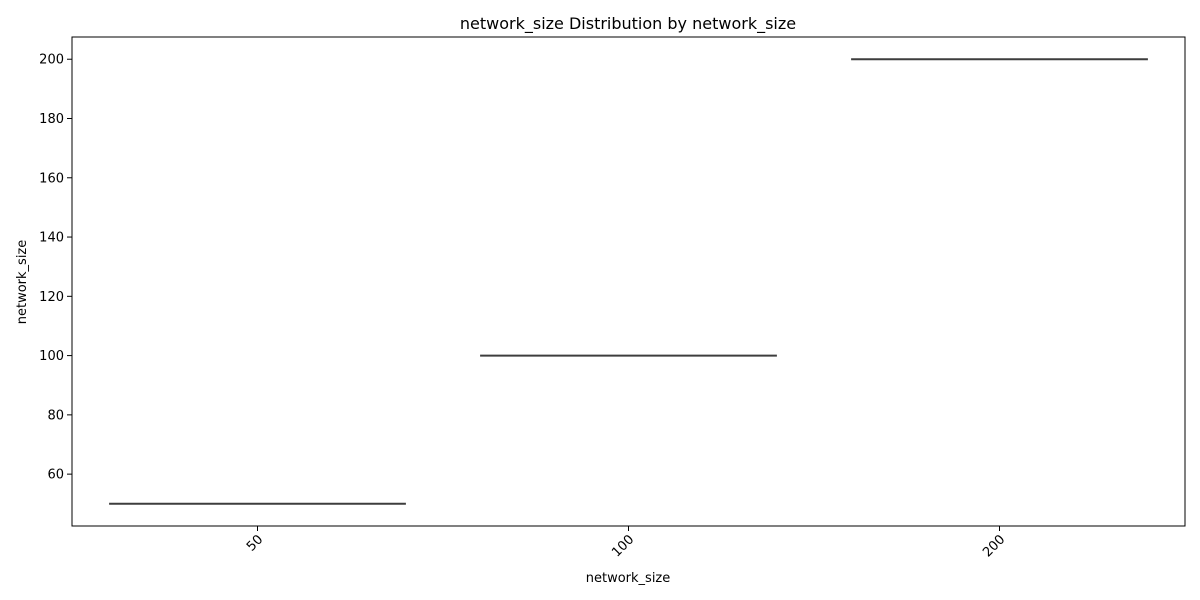 Image resolution: width=1200 pixels, height=600 pixels. I want to click on x-axis: 50 100 200, so click(626, 543).